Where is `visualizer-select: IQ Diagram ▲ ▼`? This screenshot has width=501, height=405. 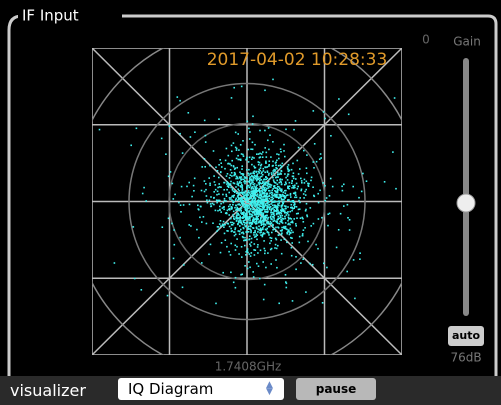
visualizer-select: IQ Diagram ▲ ▼ is located at coordinates (201, 389).